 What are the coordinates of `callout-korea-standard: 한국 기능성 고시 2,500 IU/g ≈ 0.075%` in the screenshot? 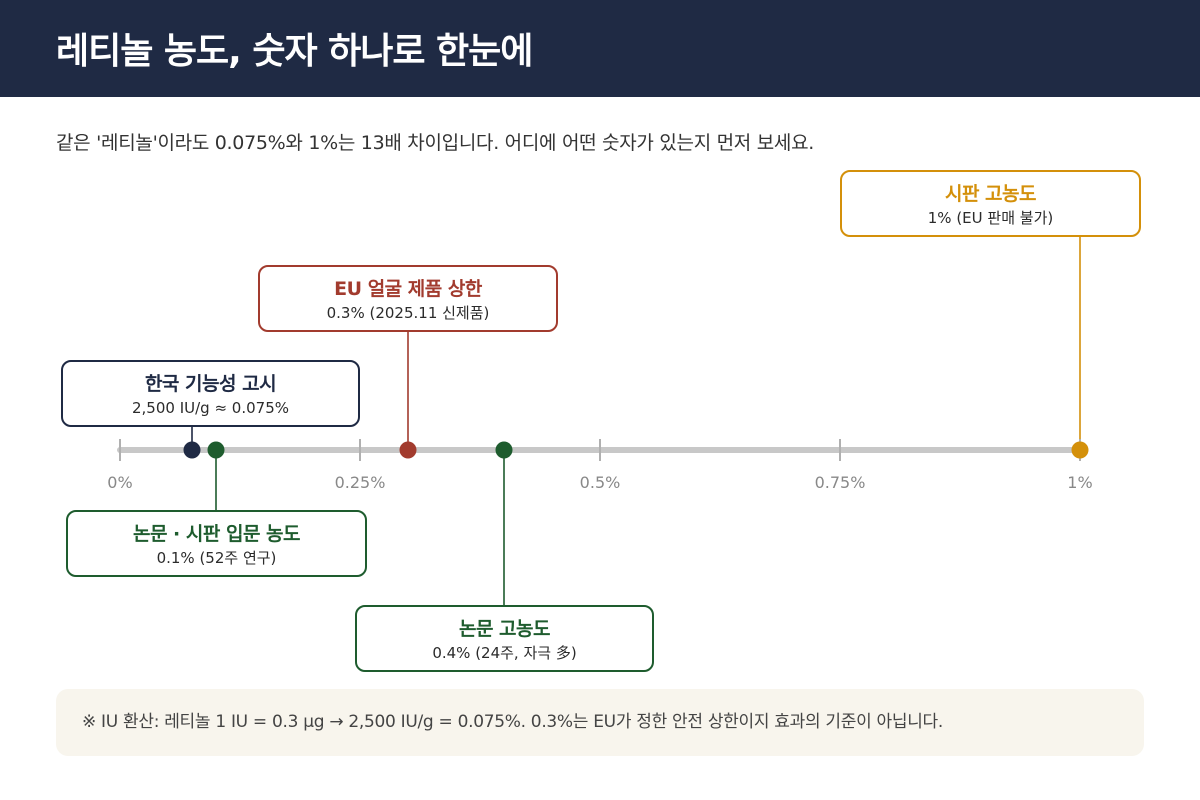 It's located at (210, 393).